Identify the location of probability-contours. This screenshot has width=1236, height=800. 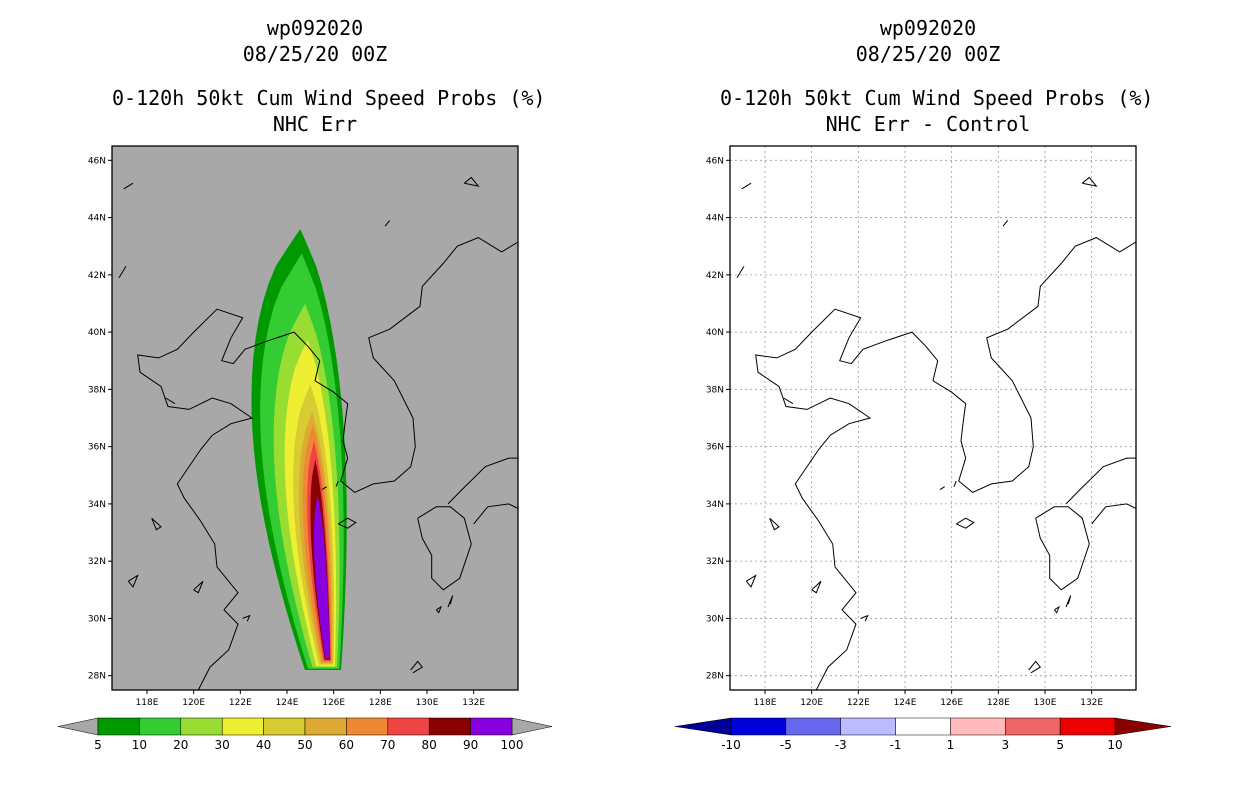
(299, 449).